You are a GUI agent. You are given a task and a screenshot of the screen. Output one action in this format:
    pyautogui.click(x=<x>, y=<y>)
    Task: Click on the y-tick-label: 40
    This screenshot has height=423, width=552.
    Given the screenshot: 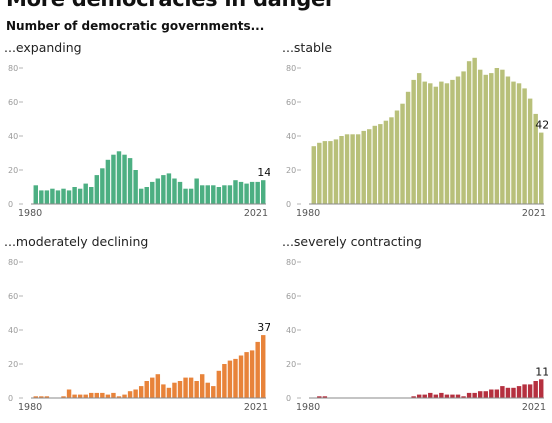 What is the action you would take?
    pyautogui.click(x=291, y=136)
    